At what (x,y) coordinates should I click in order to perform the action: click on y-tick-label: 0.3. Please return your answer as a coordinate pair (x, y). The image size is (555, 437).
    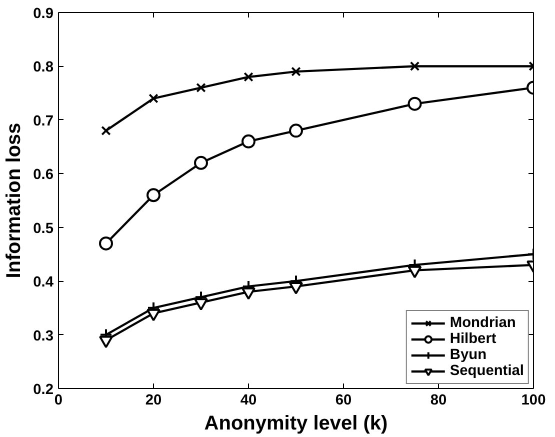
    Looking at the image, I should click on (43, 336).